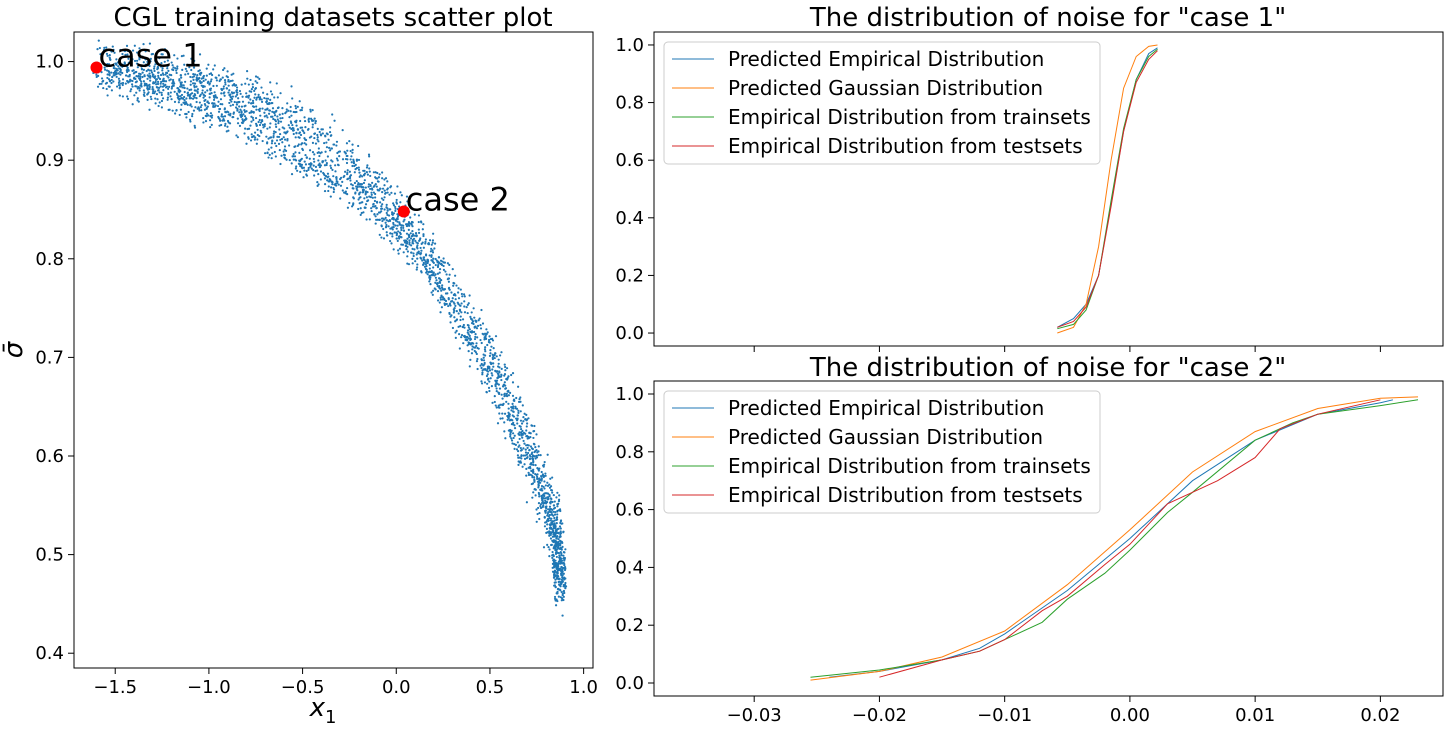 The height and width of the screenshot is (731, 1451). Describe the element at coordinates (323, 710) in the screenshot. I see `scatter-xlabel: x1` at that location.